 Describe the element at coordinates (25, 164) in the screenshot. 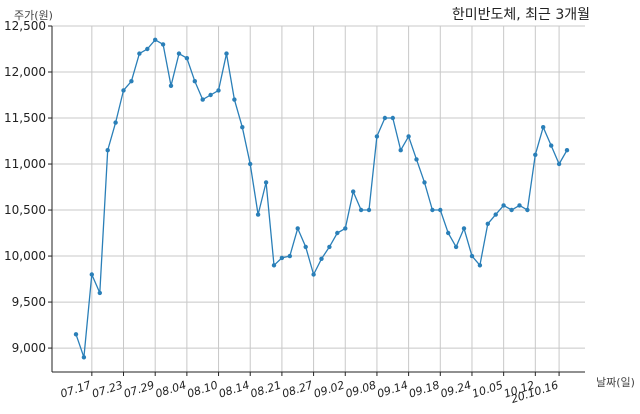

I see `y-tick-label: 11,000` at that location.